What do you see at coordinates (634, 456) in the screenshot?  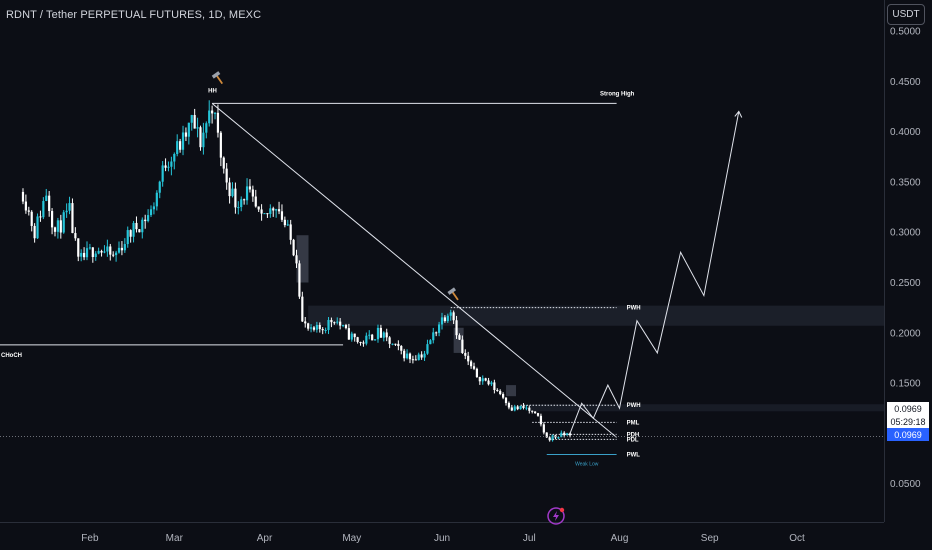 I see `level-label: PWL` at bounding box center [634, 456].